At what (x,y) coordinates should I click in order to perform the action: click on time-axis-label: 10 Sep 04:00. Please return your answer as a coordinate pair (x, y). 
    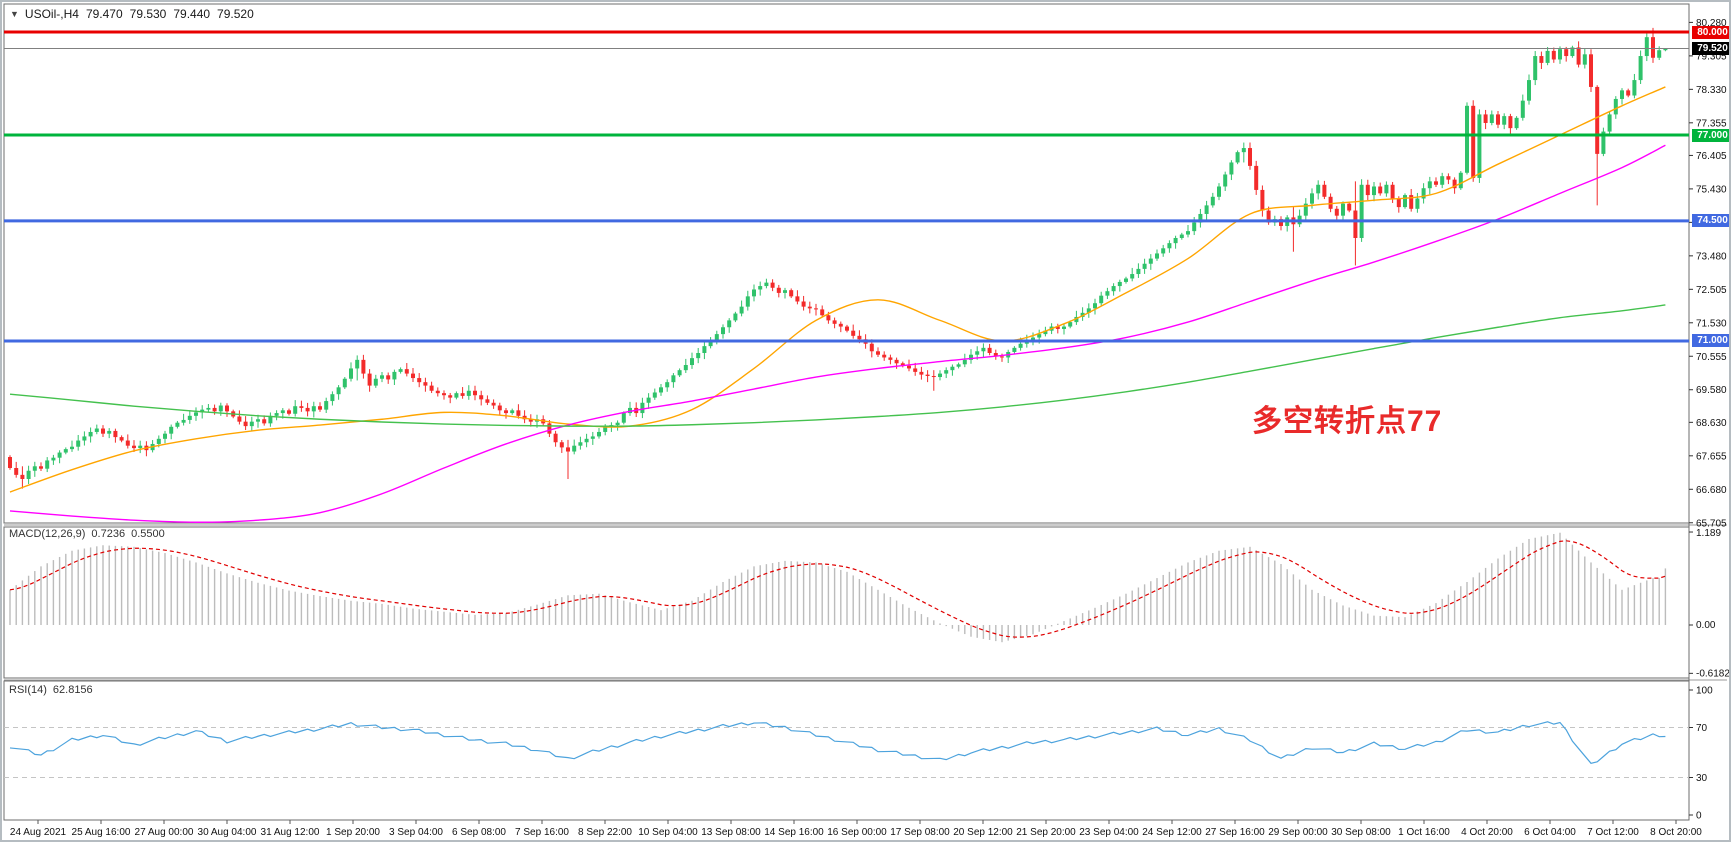
    Looking at the image, I should click on (668, 832).